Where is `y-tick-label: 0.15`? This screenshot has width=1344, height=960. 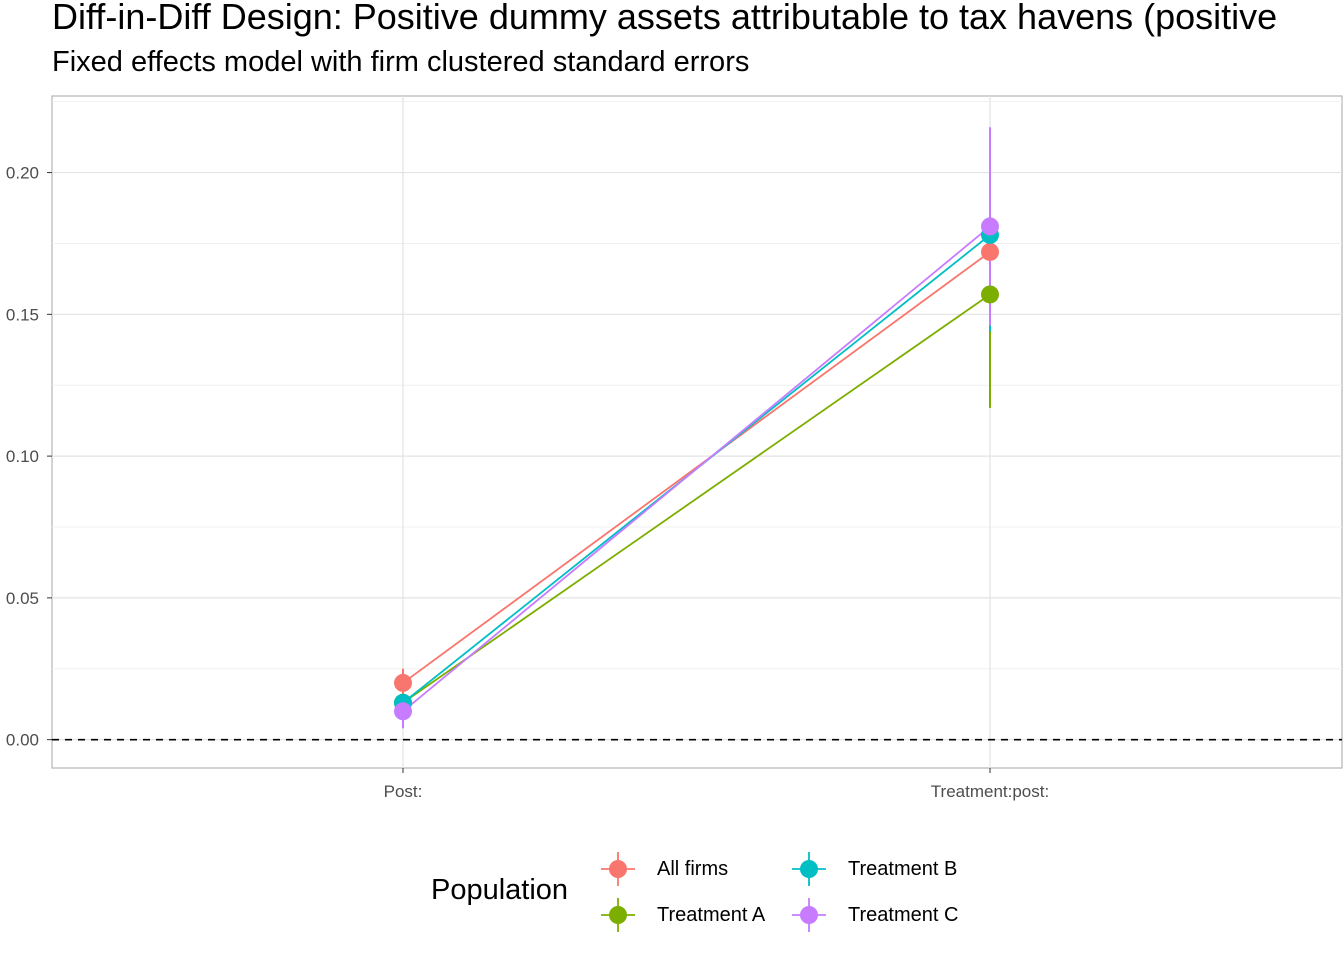
y-tick-label: 0.15 is located at coordinates (22, 314).